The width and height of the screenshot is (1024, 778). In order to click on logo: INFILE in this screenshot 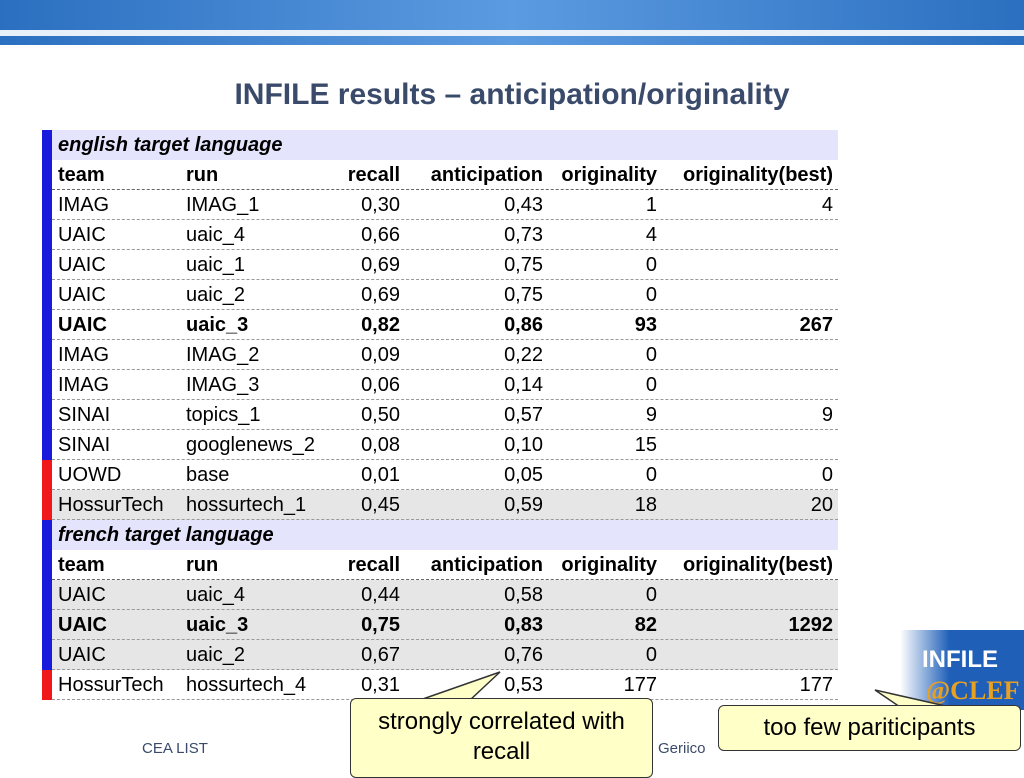, I will do `click(960, 659)`.